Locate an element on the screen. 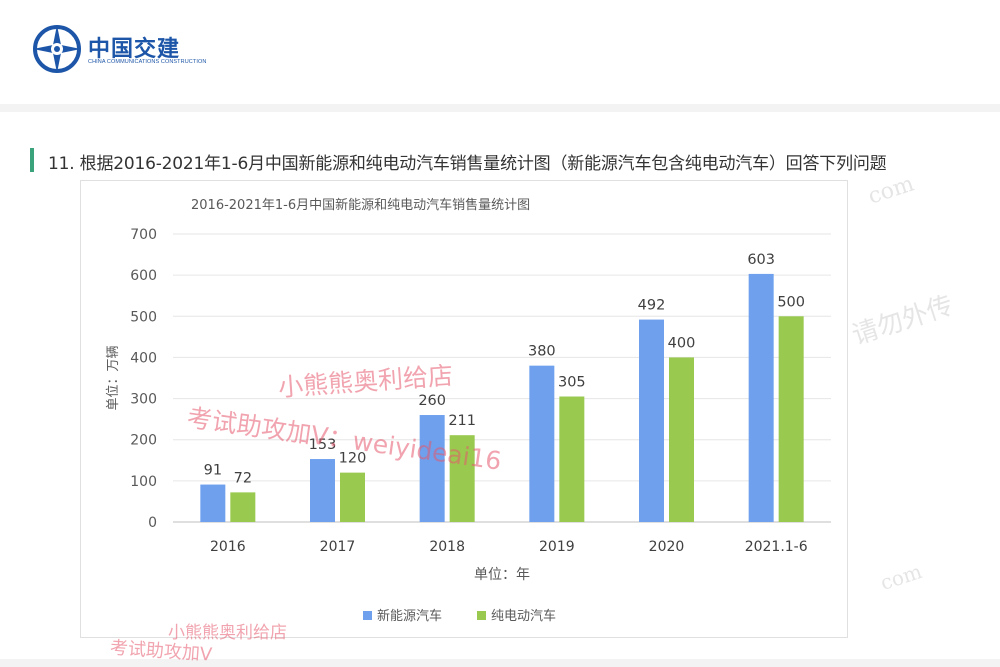 The width and height of the screenshot is (1000, 667). y-tick-label: 100 is located at coordinates (143, 482).